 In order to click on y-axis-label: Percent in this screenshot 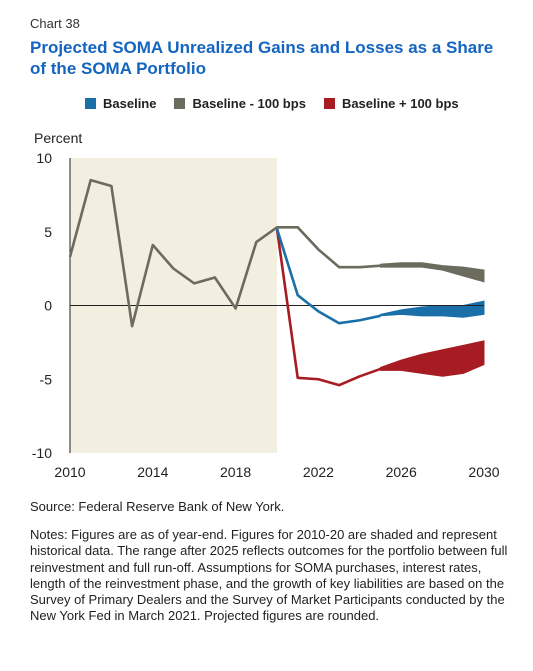, I will do `click(58, 138)`.